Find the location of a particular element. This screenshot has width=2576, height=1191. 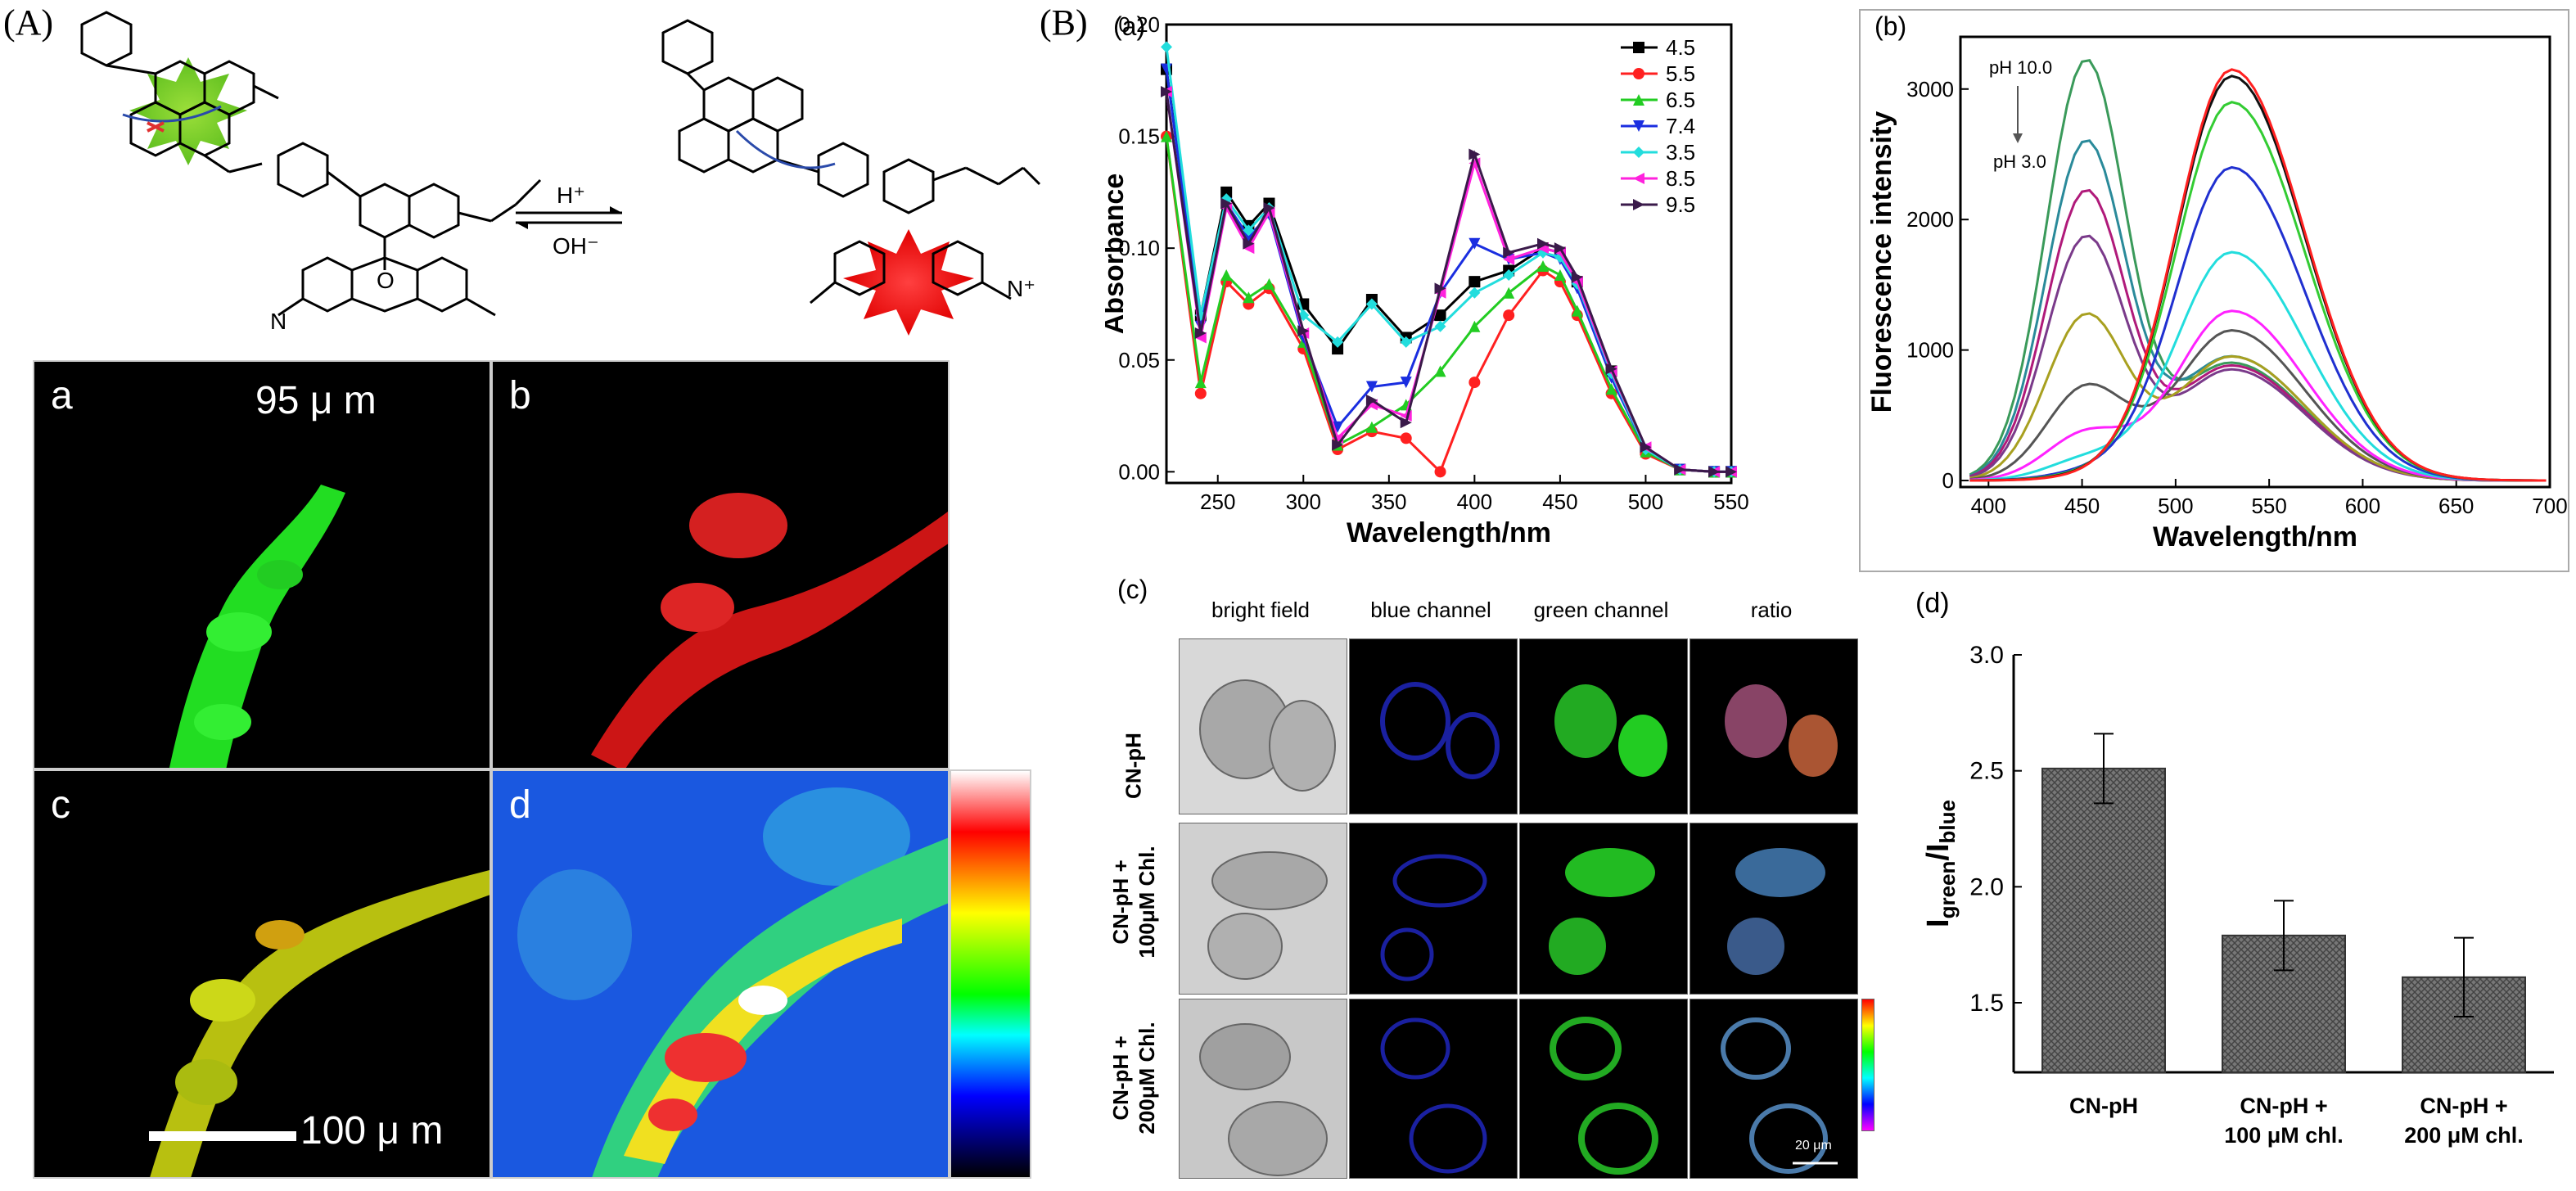

col-head-bright: bright field is located at coordinates (1260, 610).